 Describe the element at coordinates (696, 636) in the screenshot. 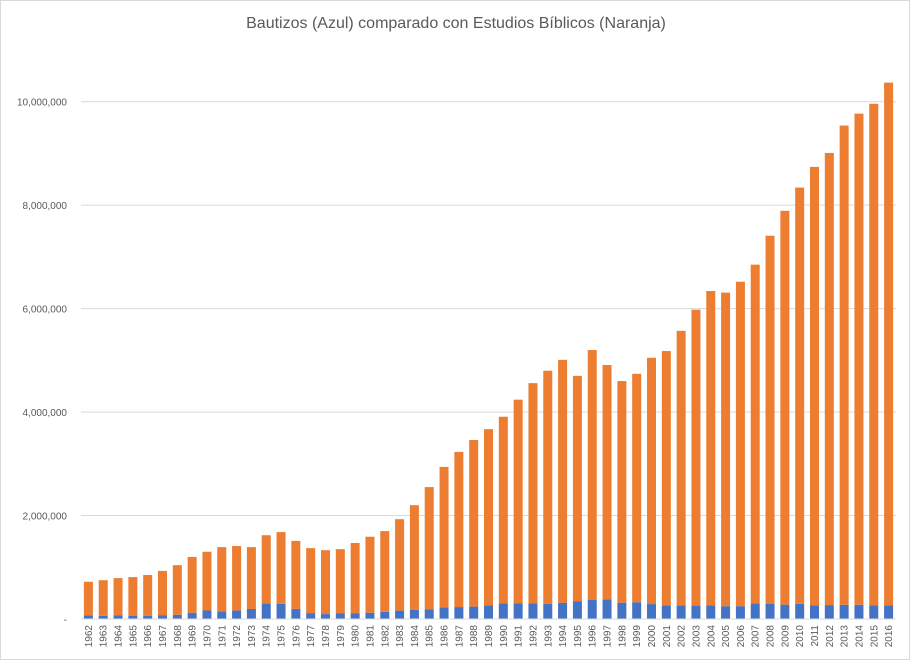

I see `x-tick-label: 2003` at that location.